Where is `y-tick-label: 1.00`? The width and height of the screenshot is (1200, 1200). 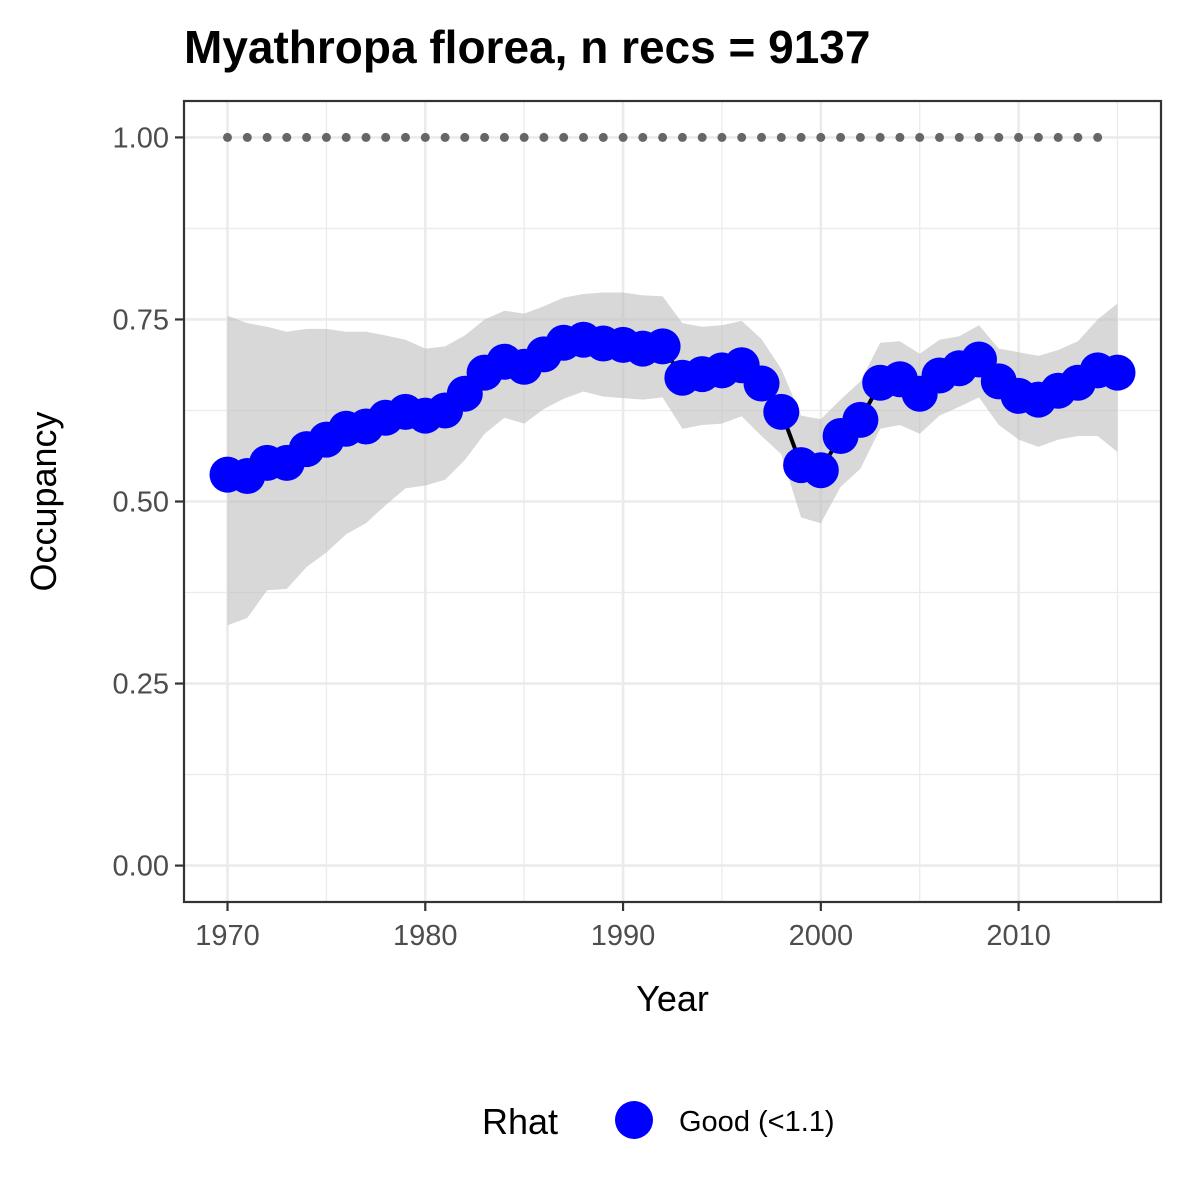 y-tick-label: 1.00 is located at coordinates (141, 138).